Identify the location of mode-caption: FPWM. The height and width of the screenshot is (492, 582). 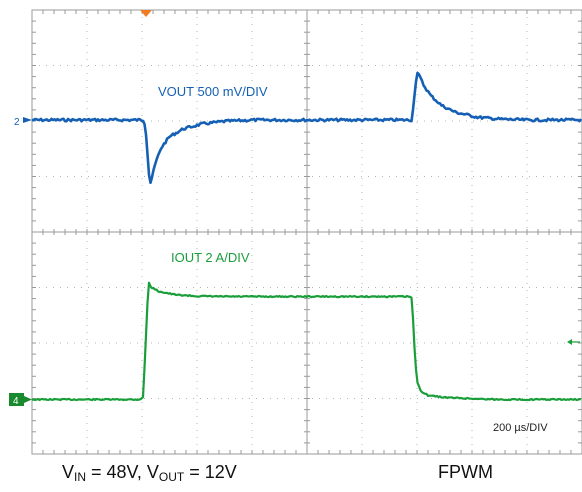
(465, 472).